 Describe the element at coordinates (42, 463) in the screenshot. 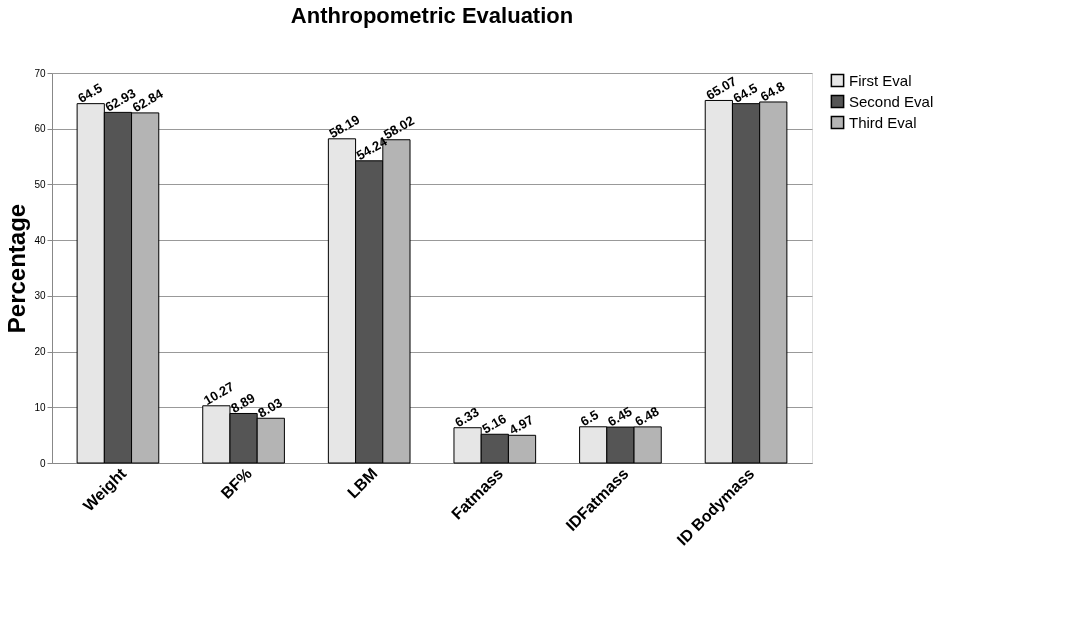

I see `y-tick-label: 0` at that location.